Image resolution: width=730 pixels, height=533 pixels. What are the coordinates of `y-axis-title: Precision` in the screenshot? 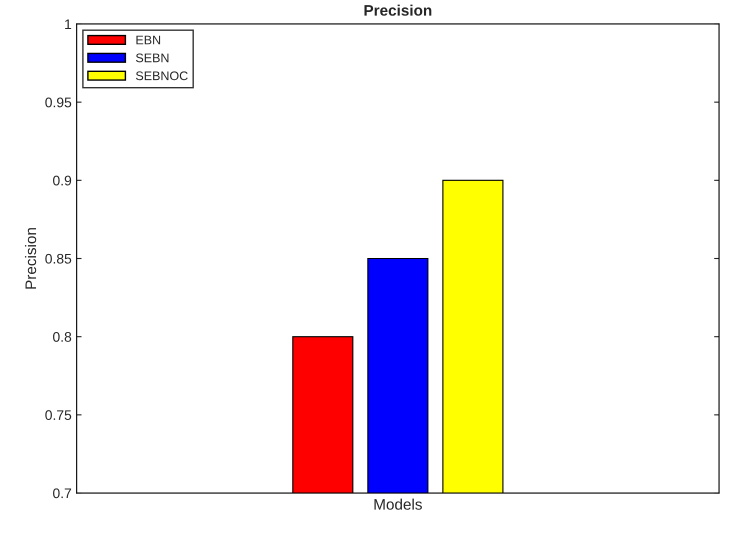 It's located at (30, 258).